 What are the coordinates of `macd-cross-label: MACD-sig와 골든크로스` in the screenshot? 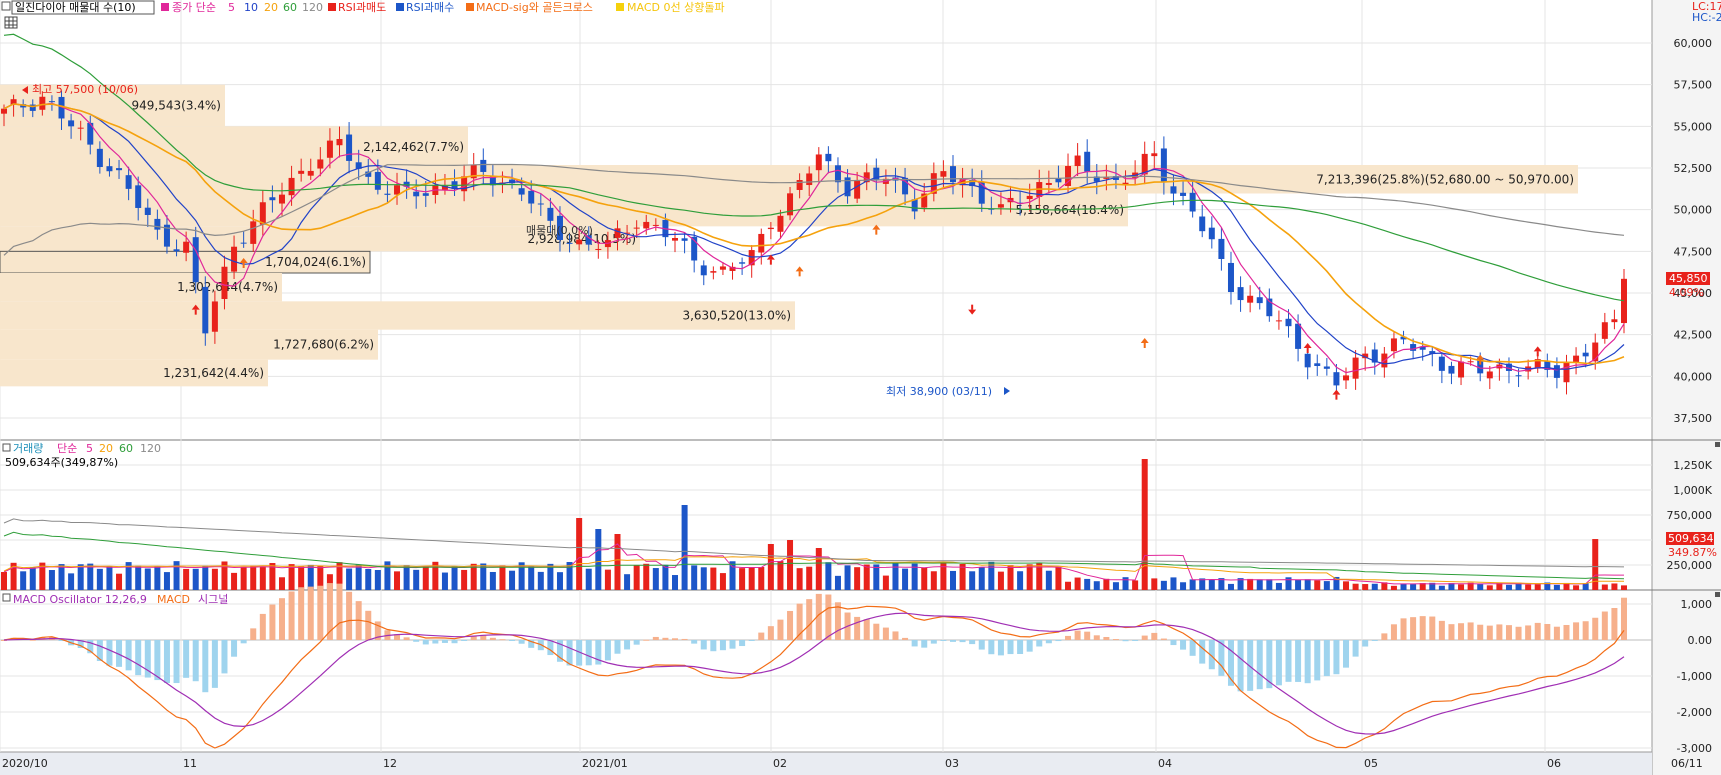 It's located at (534, 7).